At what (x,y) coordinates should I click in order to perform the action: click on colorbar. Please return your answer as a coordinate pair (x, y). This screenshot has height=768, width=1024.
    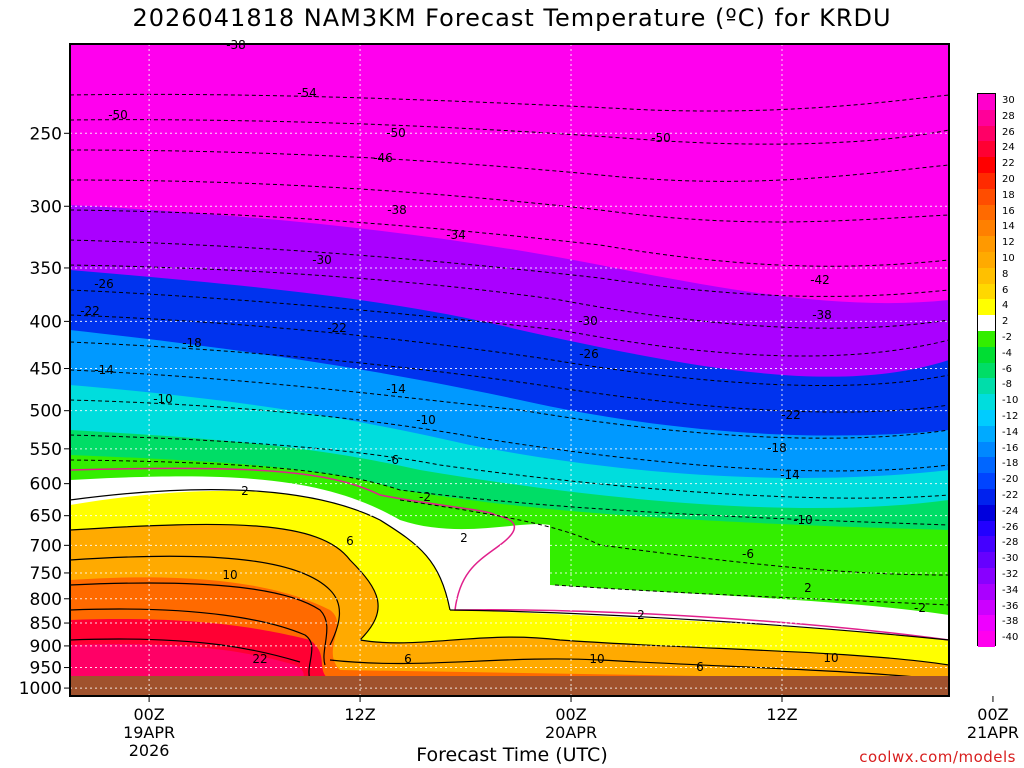
    Looking at the image, I should click on (986, 370).